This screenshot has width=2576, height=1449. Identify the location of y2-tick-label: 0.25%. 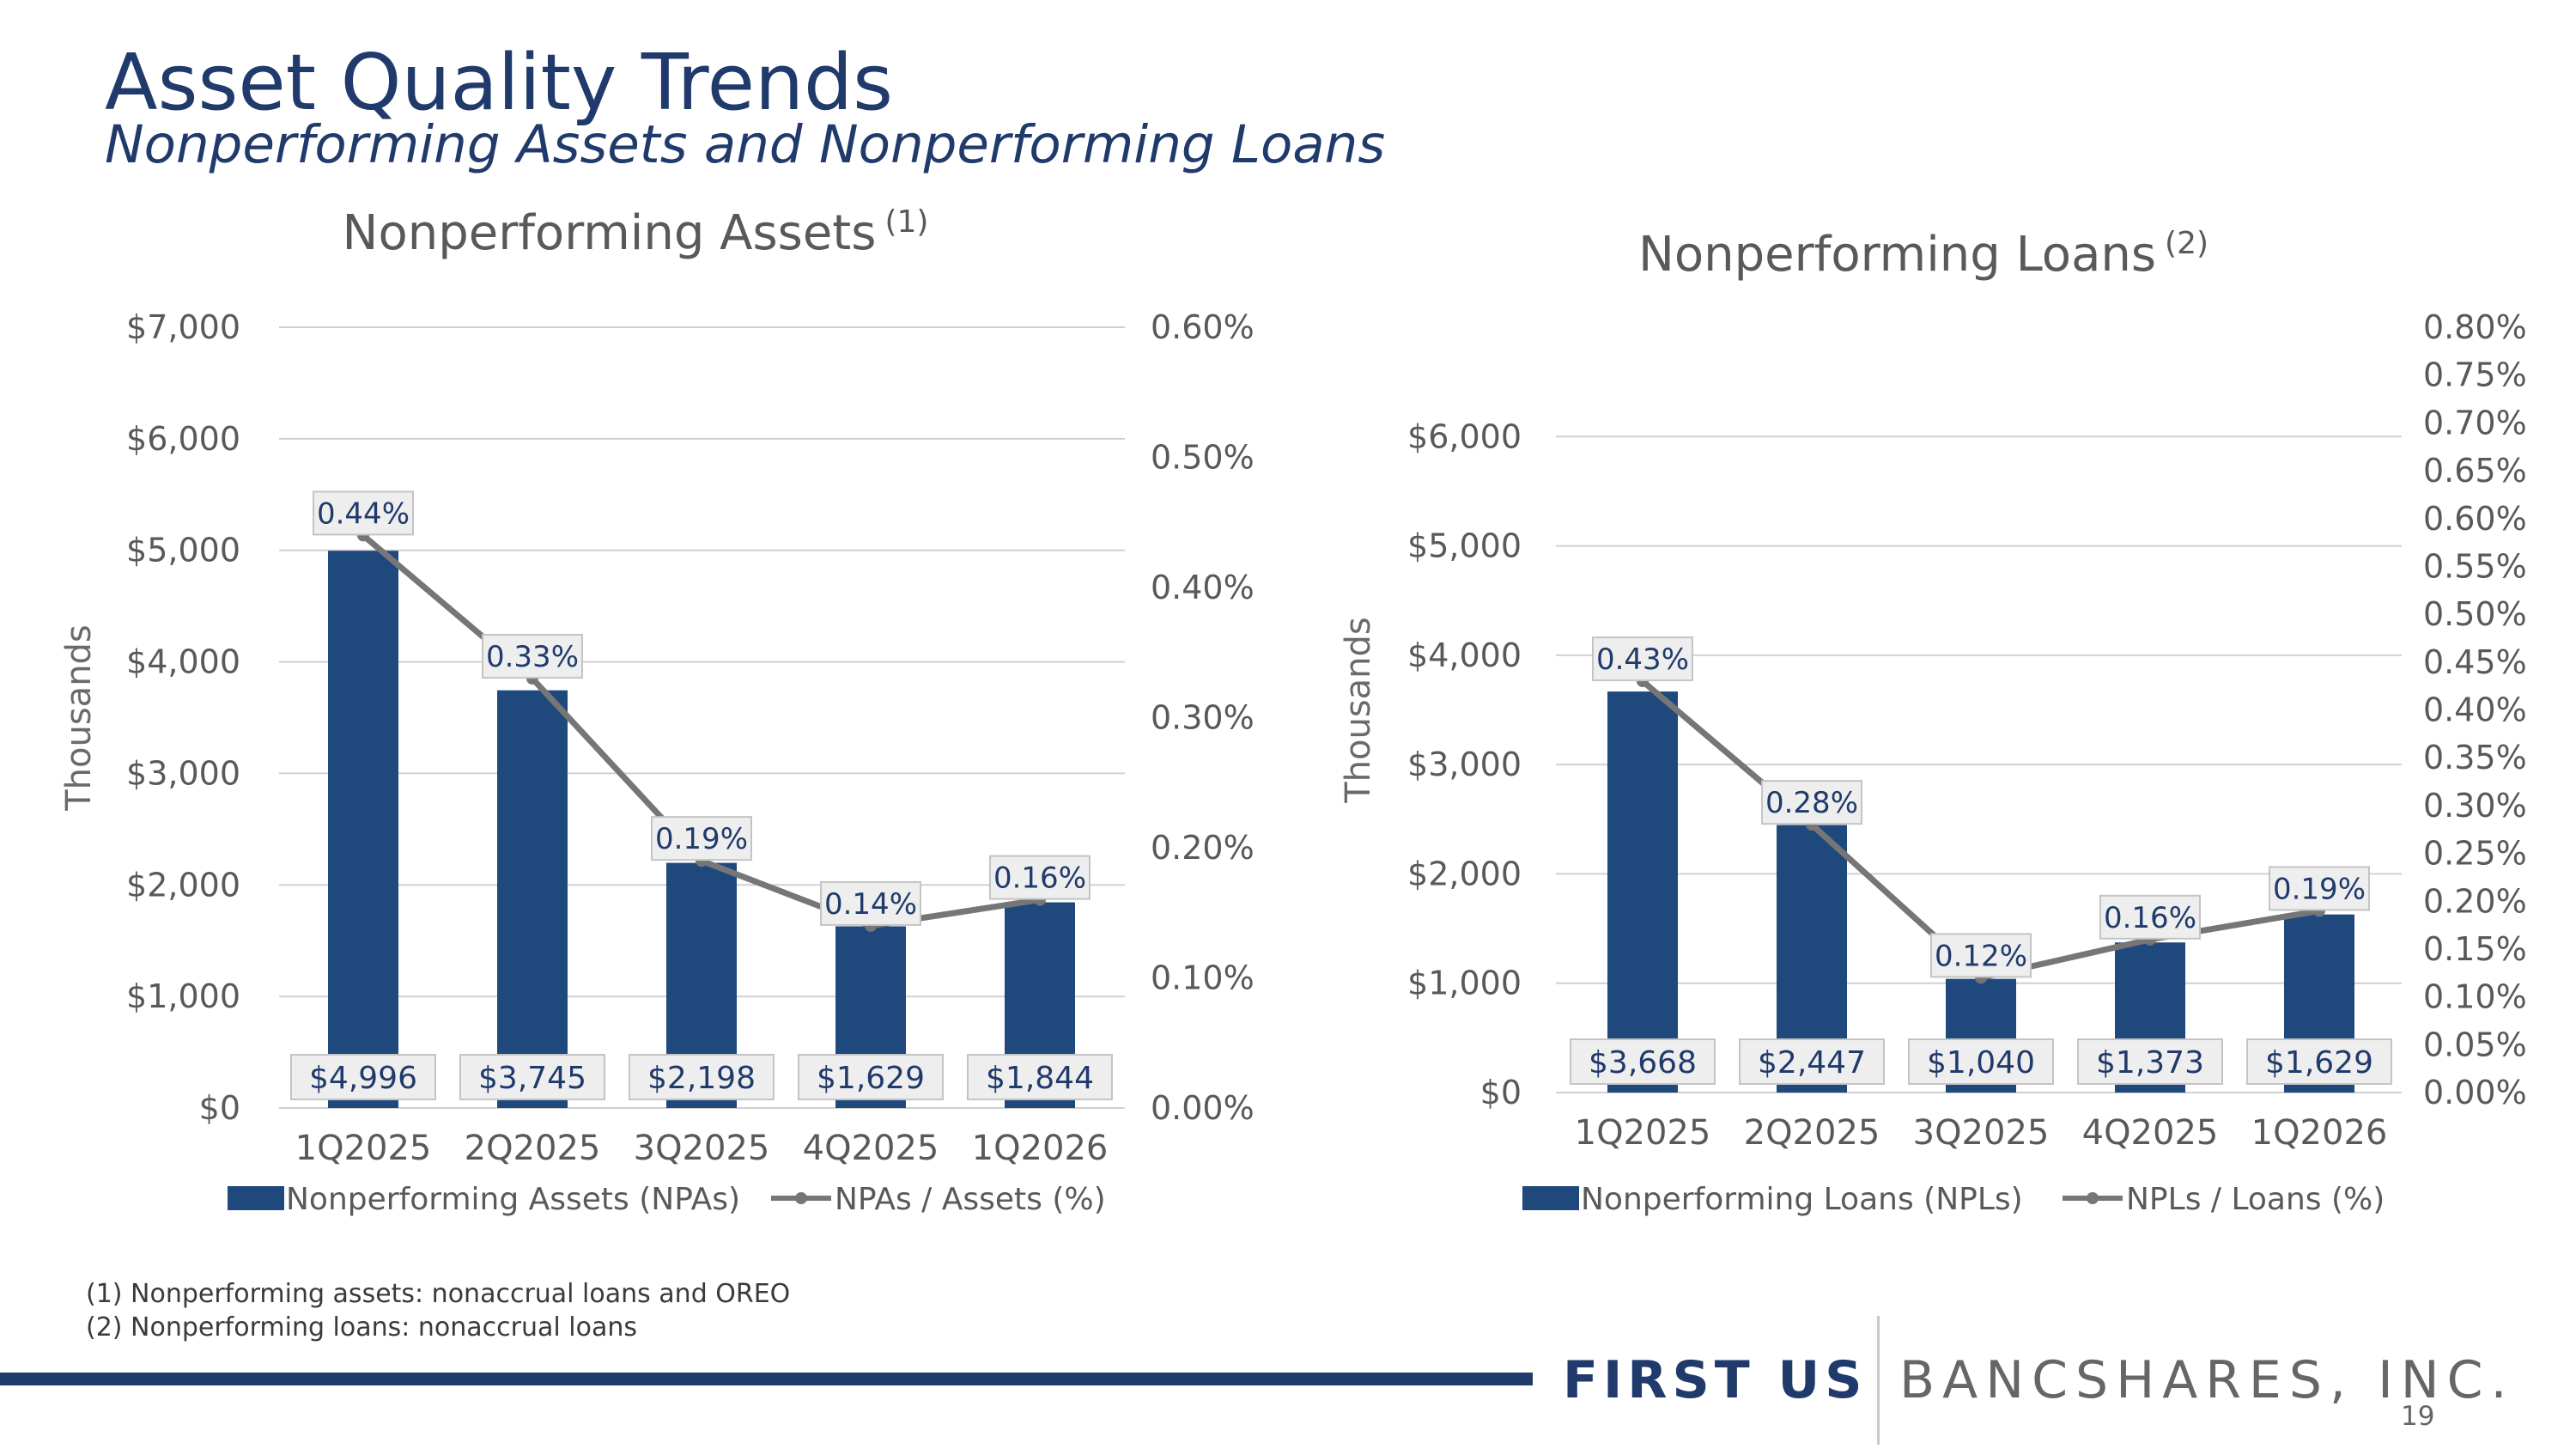
(2475, 854).